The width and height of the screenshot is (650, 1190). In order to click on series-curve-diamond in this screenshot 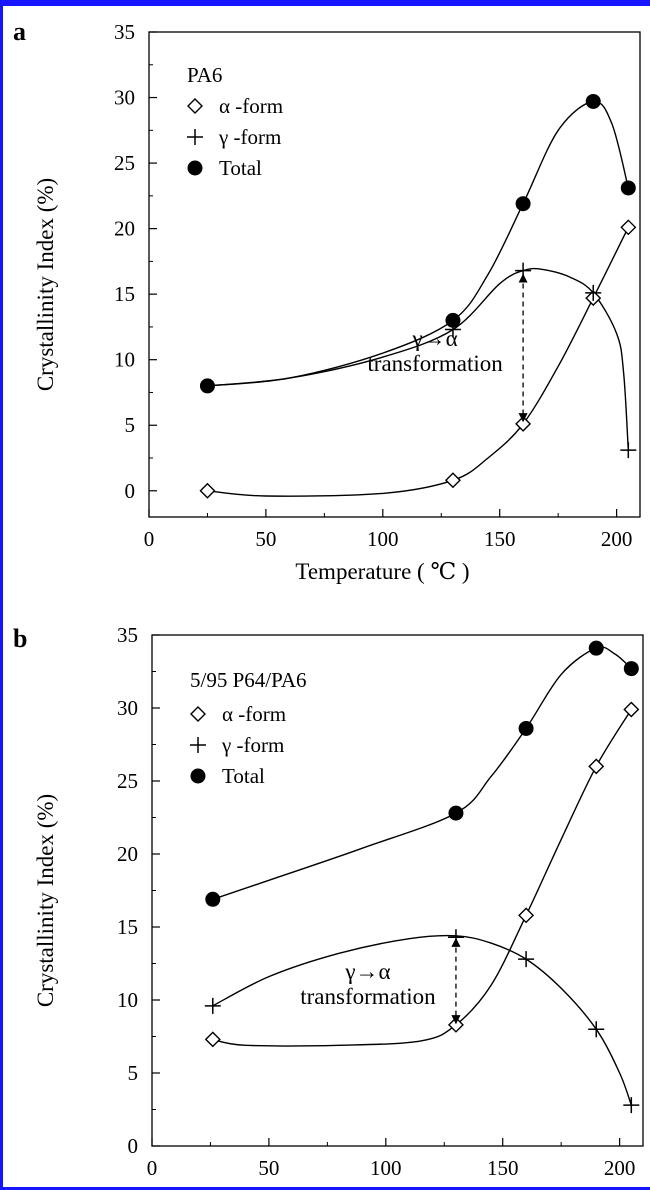, I will do `click(418, 361)`.